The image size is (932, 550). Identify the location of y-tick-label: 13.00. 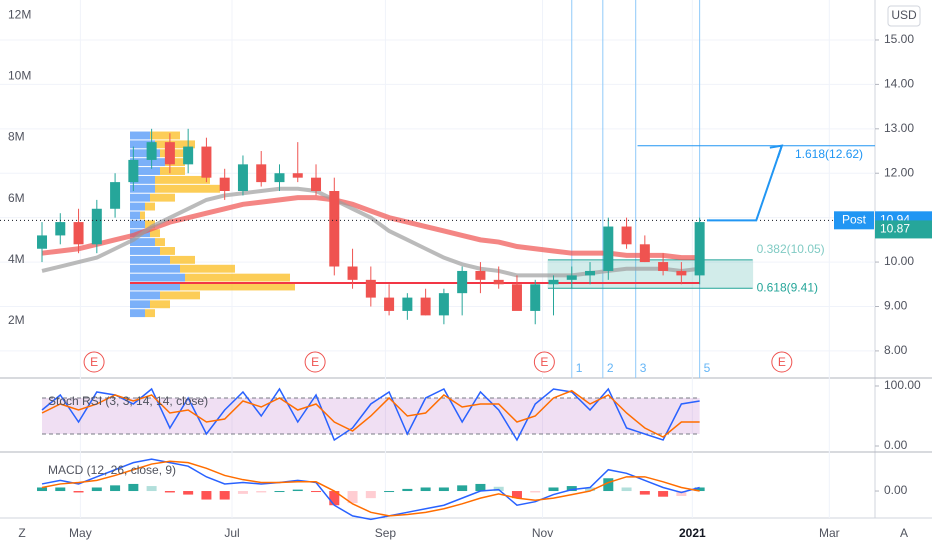
(899, 128).